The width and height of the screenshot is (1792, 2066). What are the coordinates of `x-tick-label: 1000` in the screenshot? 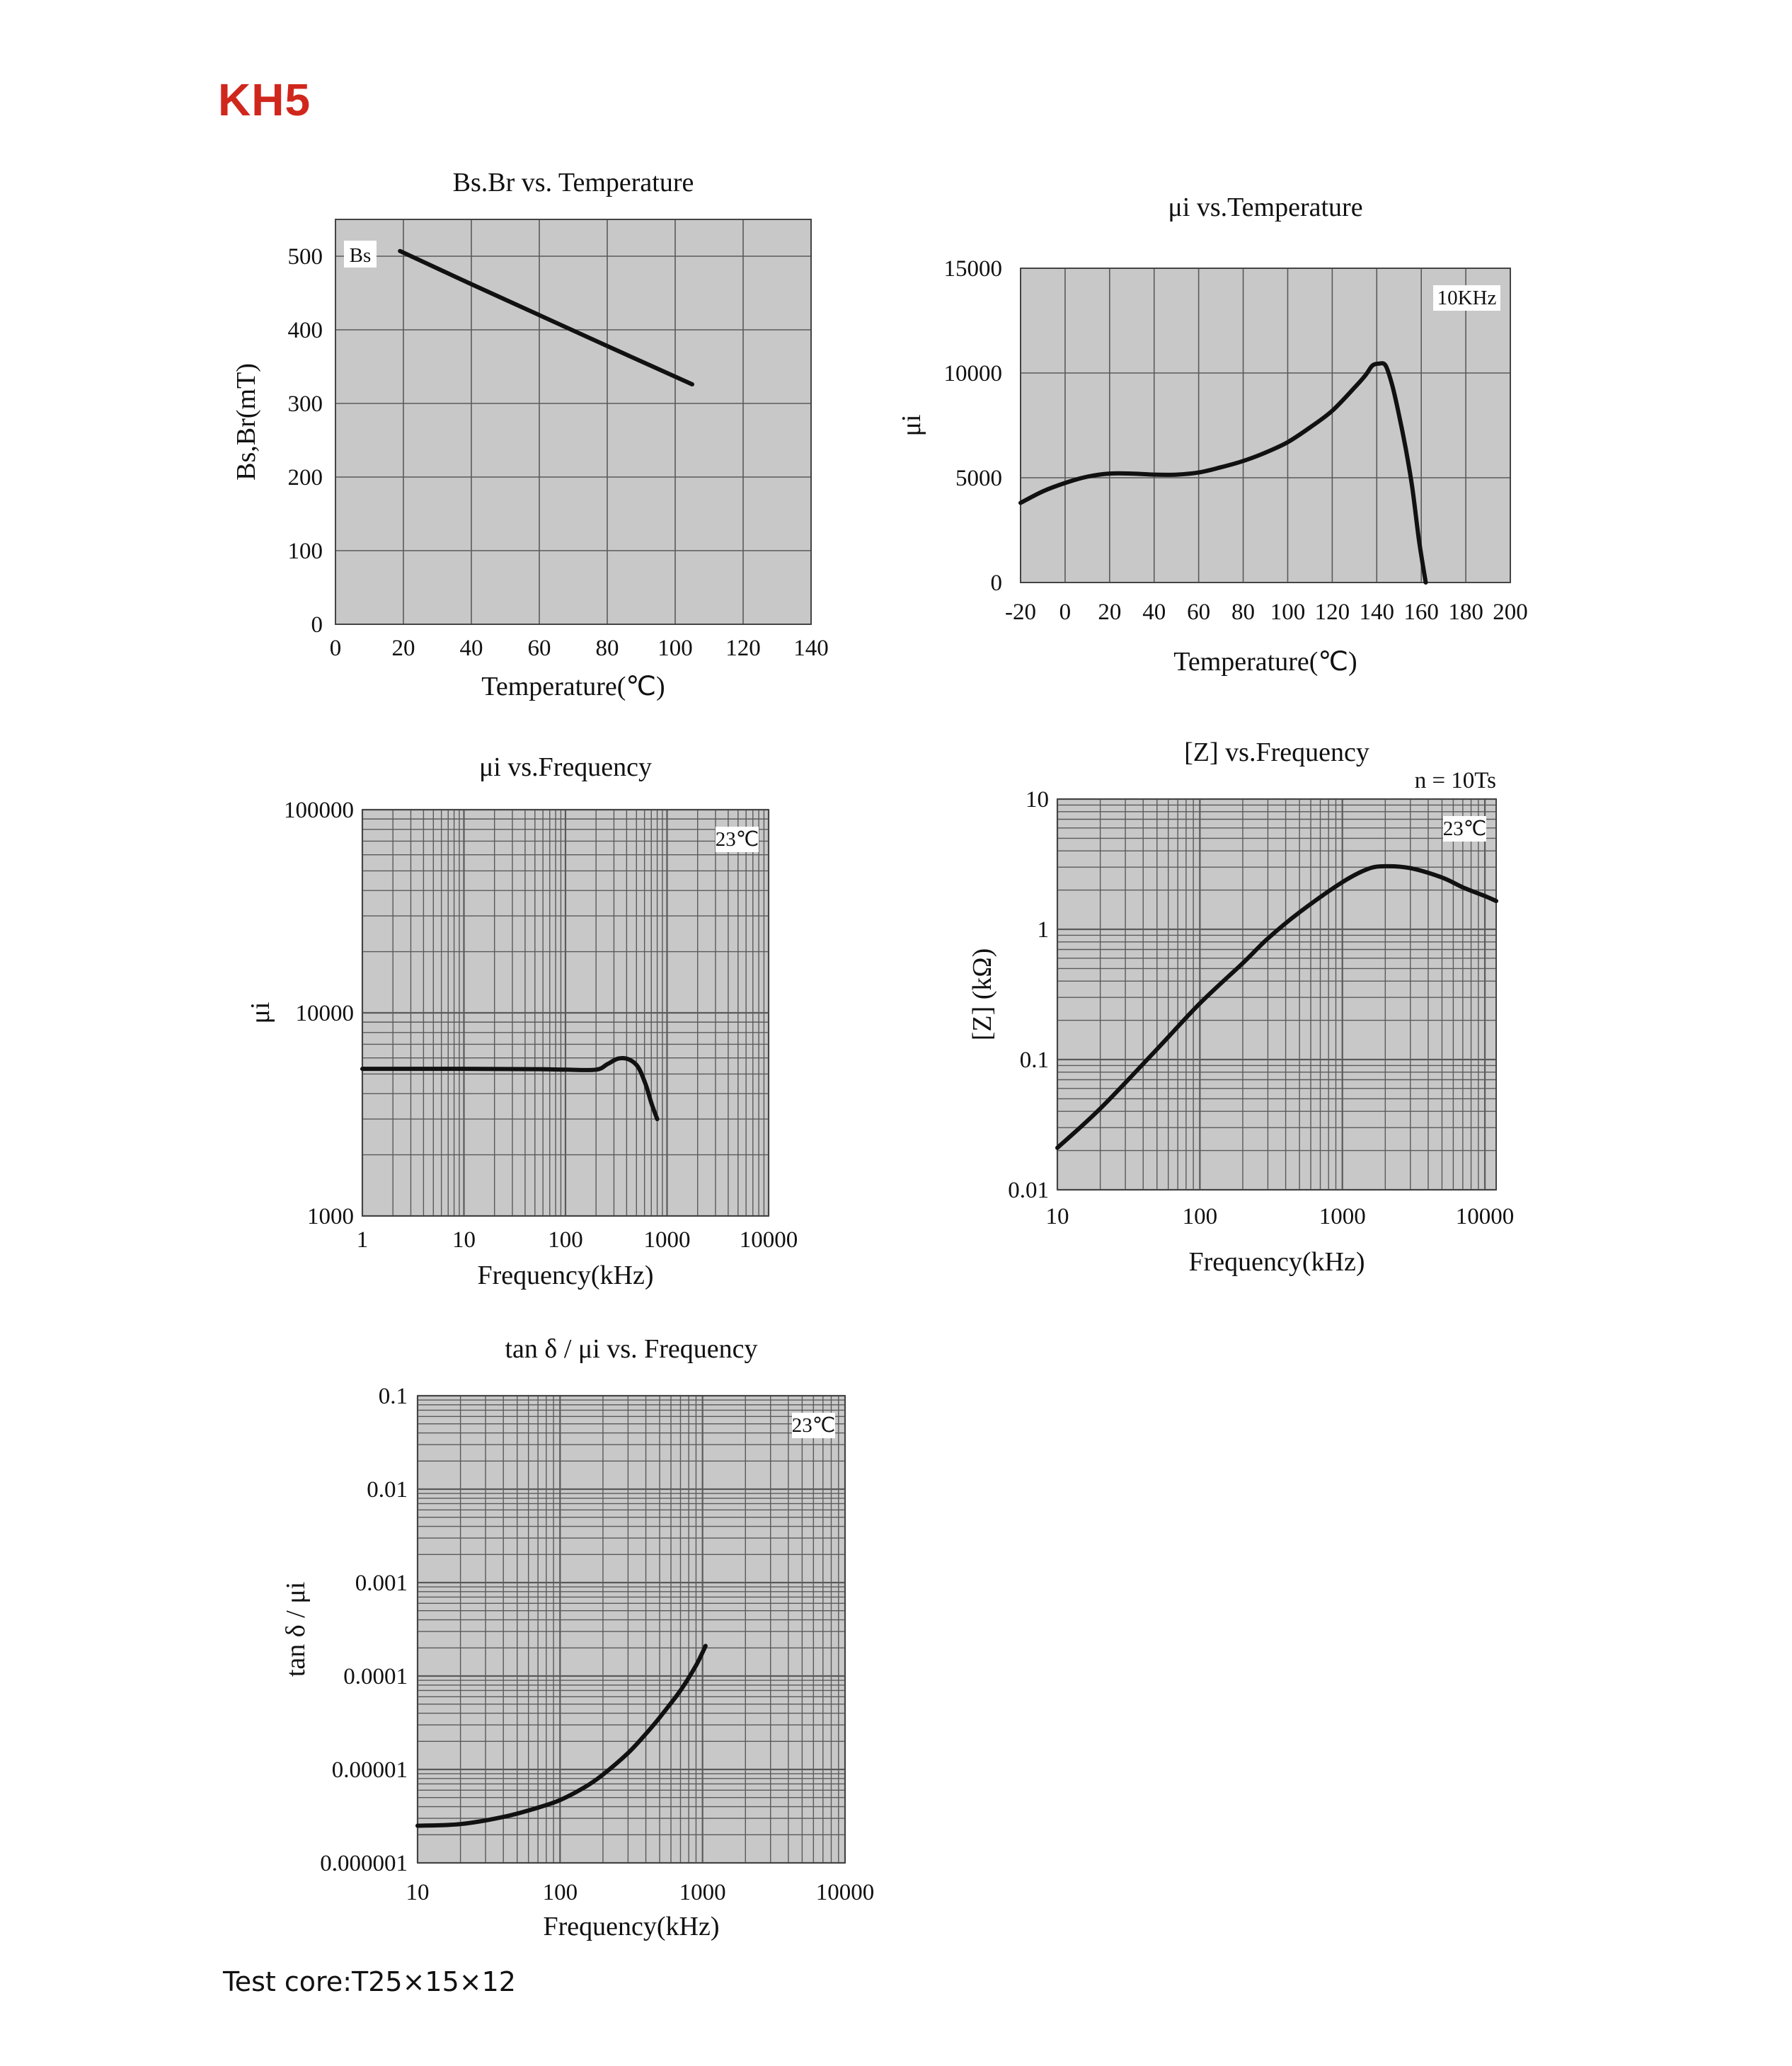 It's located at (667, 1240).